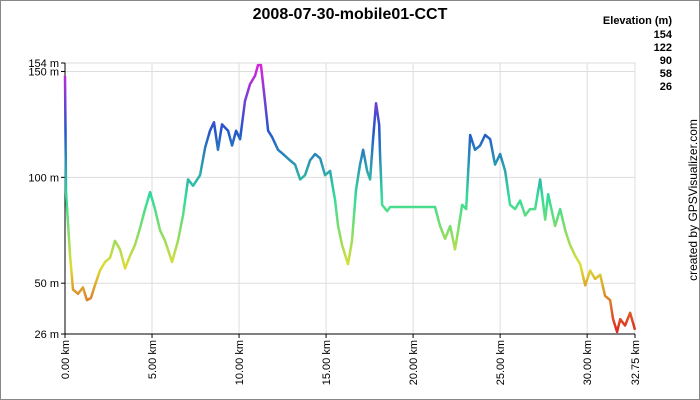  I want to click on legend-value: 122, so click(663, 48).